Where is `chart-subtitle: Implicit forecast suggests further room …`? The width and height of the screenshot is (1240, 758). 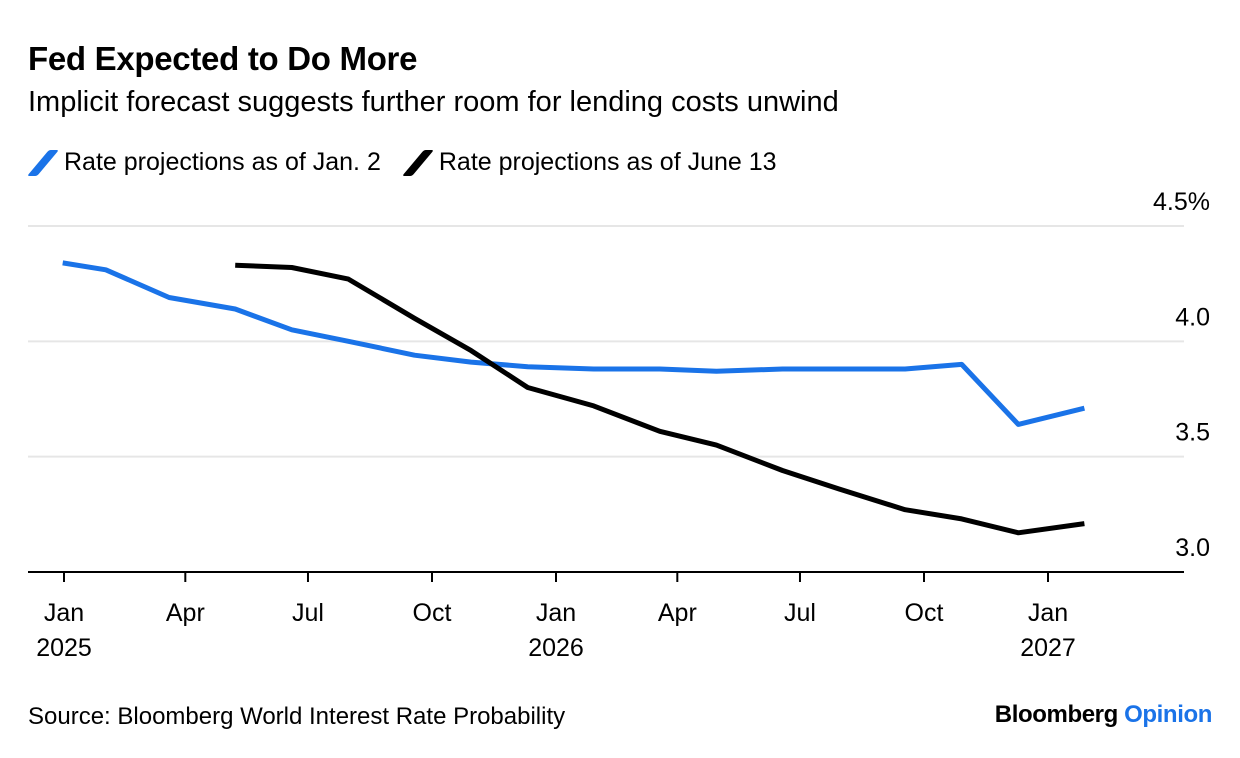
chart-subtitle: Implicit forecast suggests further room … is located at coordinates (433, 102).